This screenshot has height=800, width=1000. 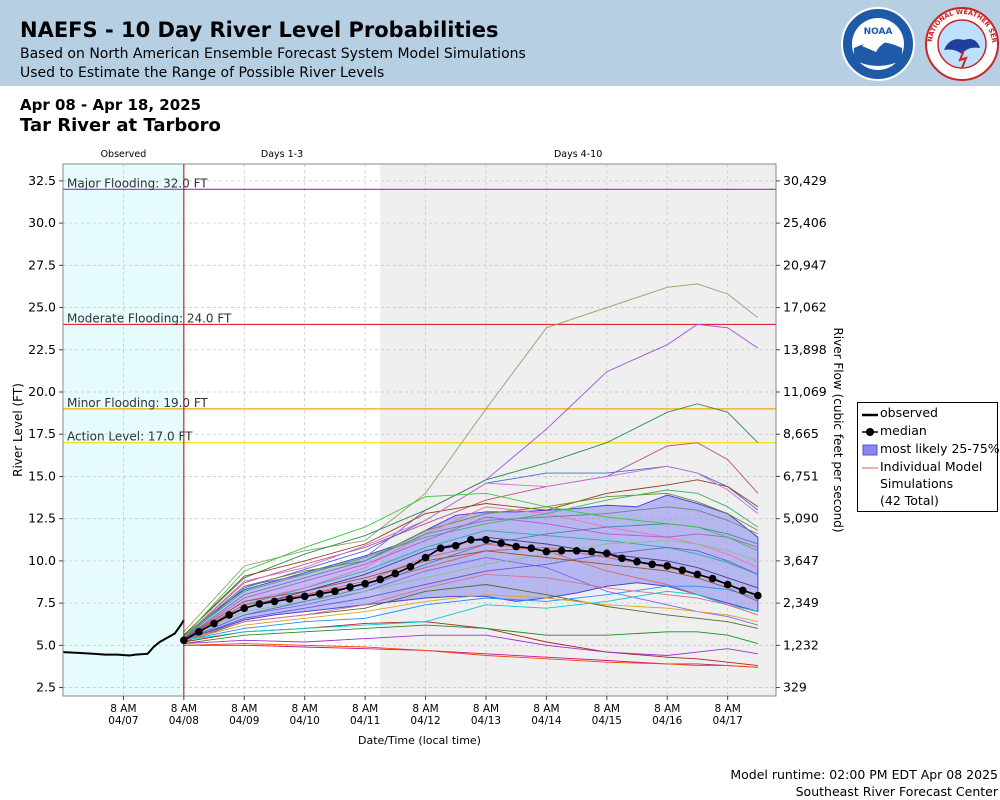 What do you see at coordinates (931, 466) in the screenshot?
I see `legend-sims-label-1: Individual Model` at bounding box center [931, 466].